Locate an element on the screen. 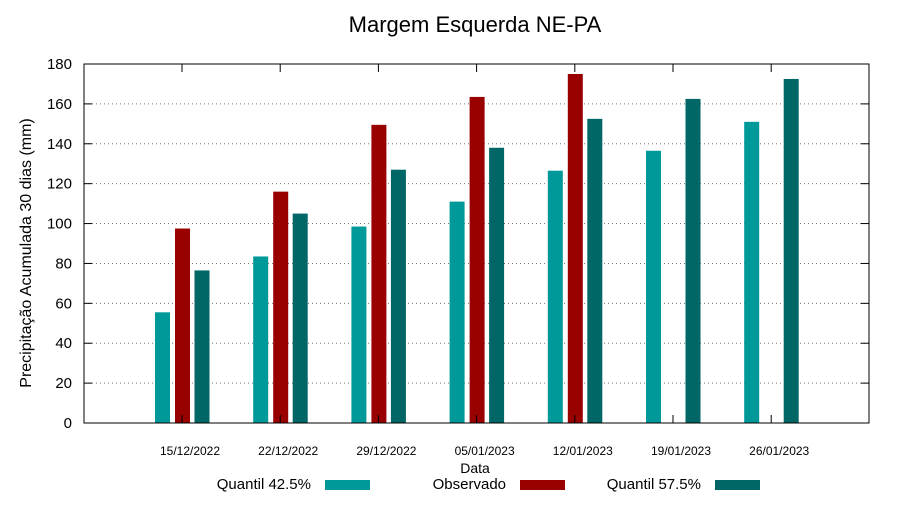 Image resolution: width=900 pixels, height=505 pixels. y-tick-label: 20 is located at coordinates (63, 383).